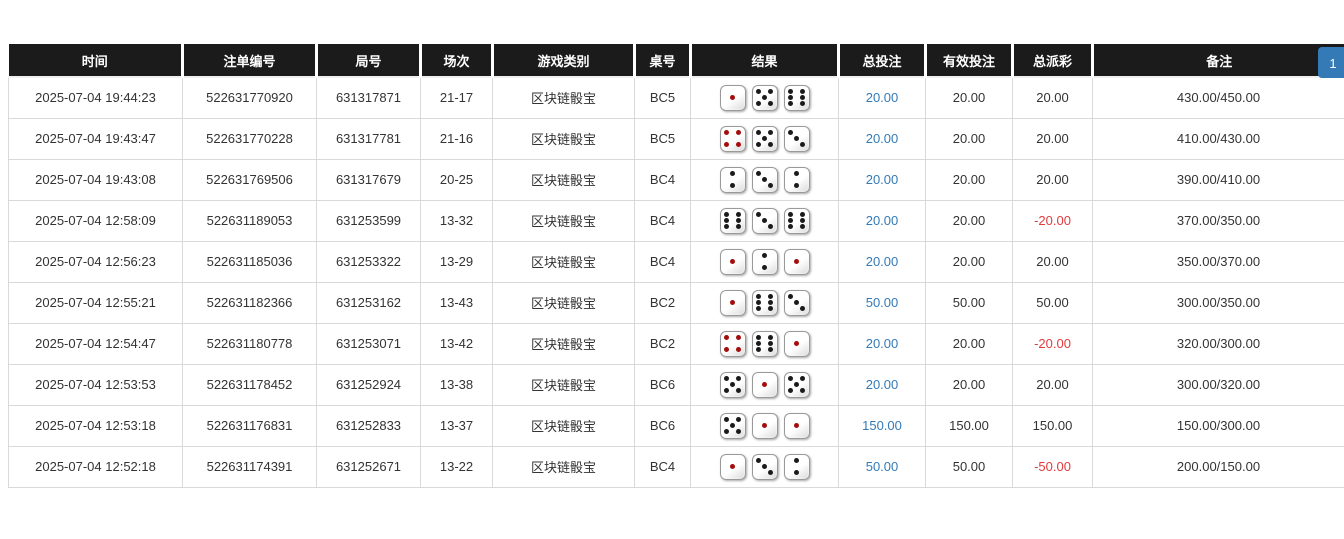 This screenshot has width=1344, height=539. Describe the element at coordinates (1218, 261) in the screenshot. I see `remark-cell: 350.00/370.00` at that location.